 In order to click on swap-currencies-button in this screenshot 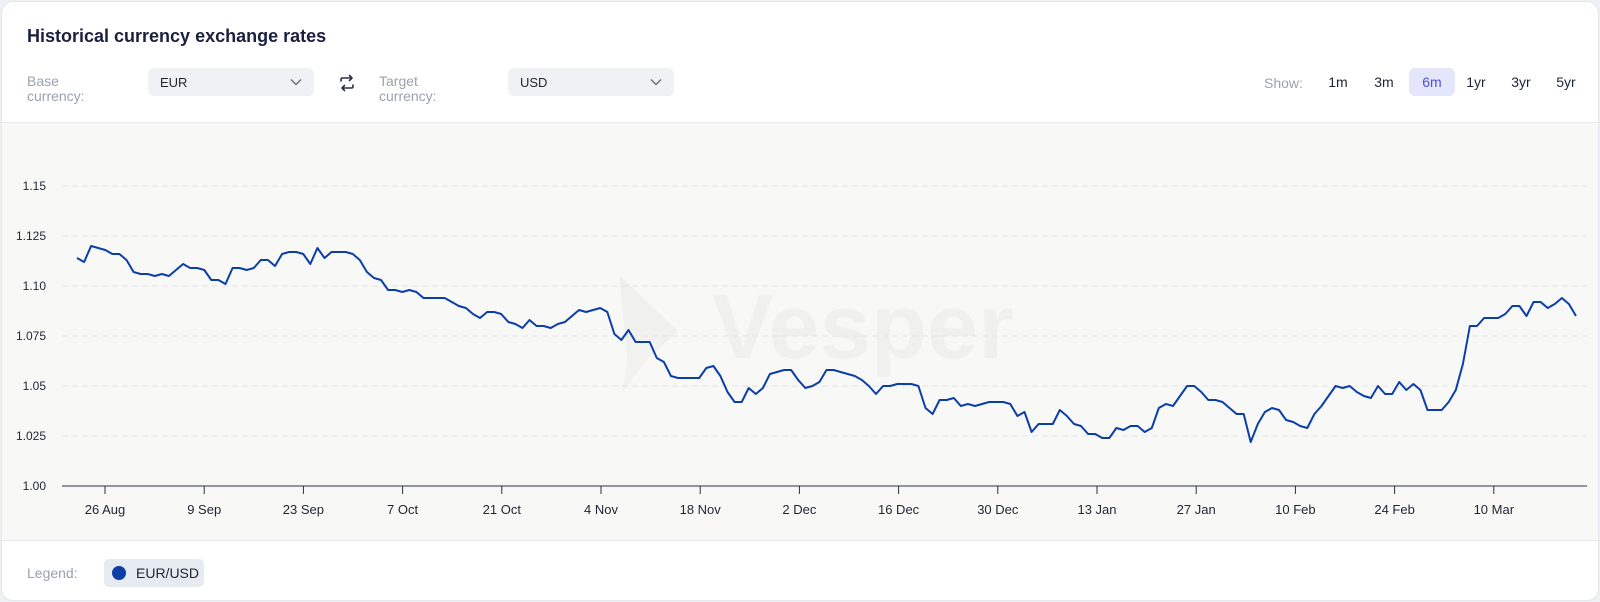, I will do `click(347, 83)`.